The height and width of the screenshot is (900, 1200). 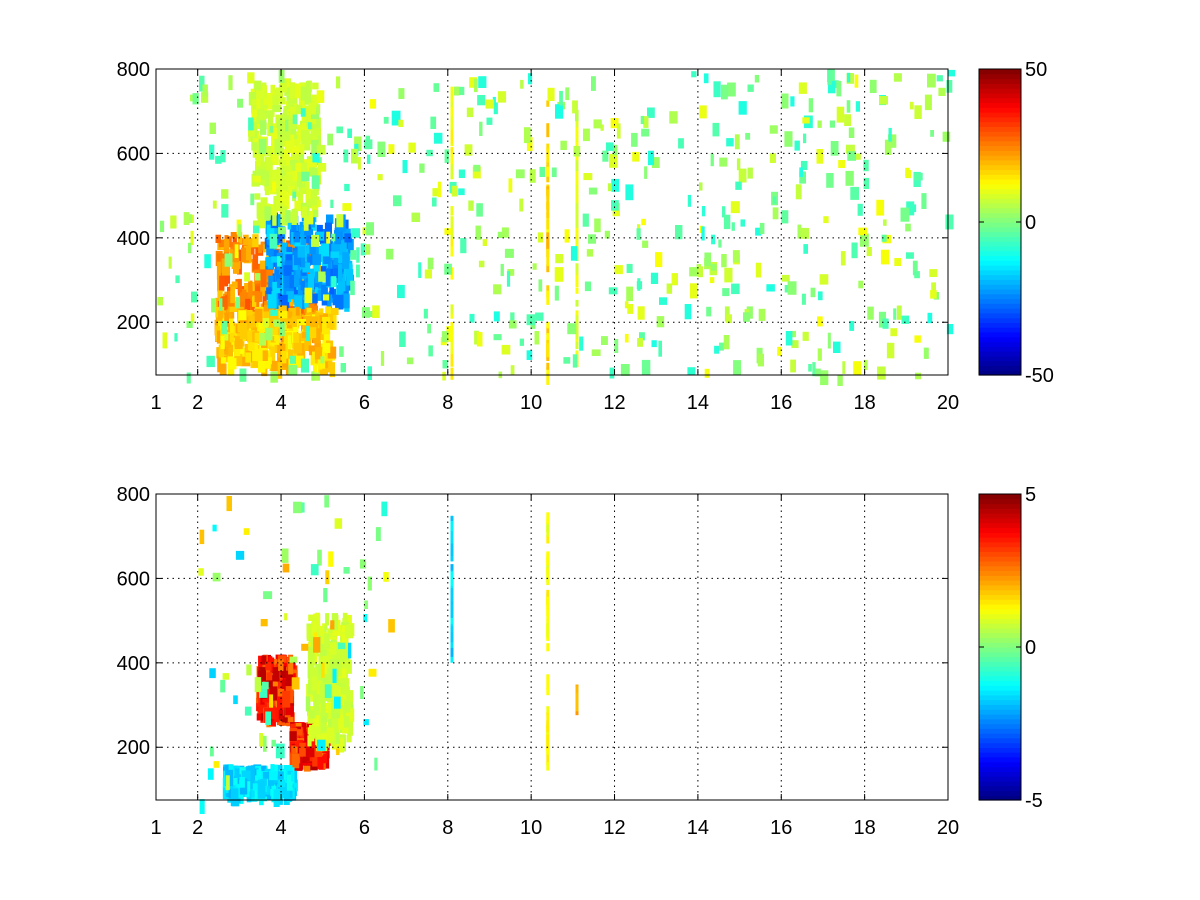 I want to click on x-tick-label: 18, so click(x=865, y=828).